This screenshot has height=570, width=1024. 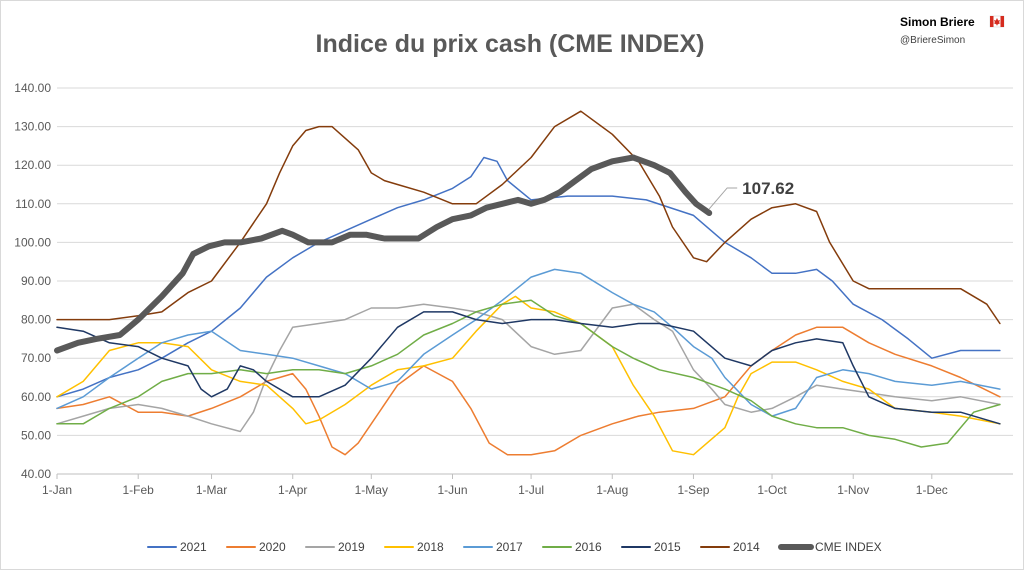 What do you see at coordinates (531, 490) in the screenshot?
I see `x-tick-label: 1-Jul` at bounding box center [531, 490].